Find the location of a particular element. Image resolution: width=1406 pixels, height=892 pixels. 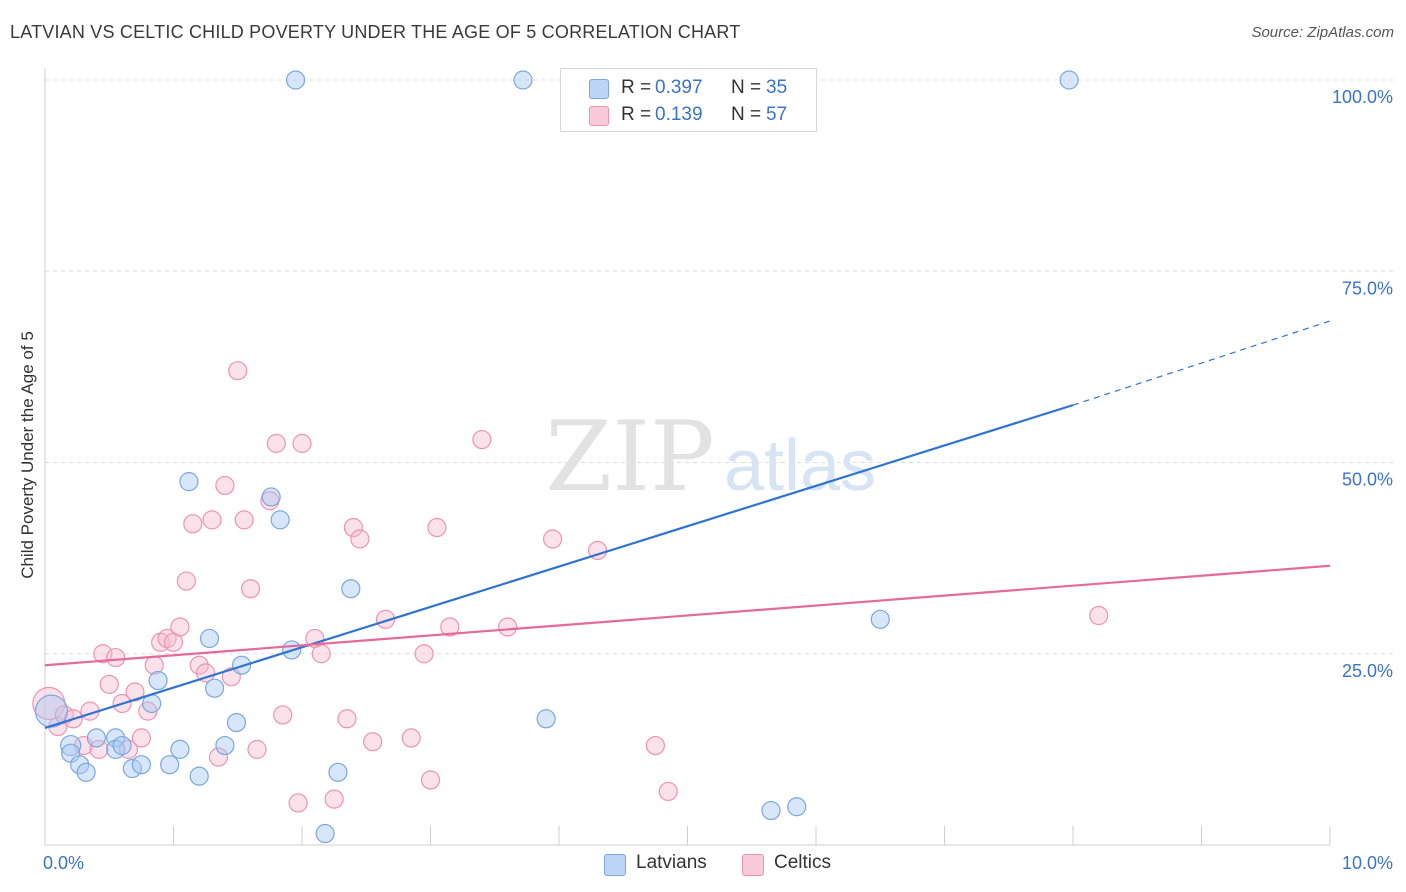

y-tick-label: 50.0% is located at coordinates (1367, 480).